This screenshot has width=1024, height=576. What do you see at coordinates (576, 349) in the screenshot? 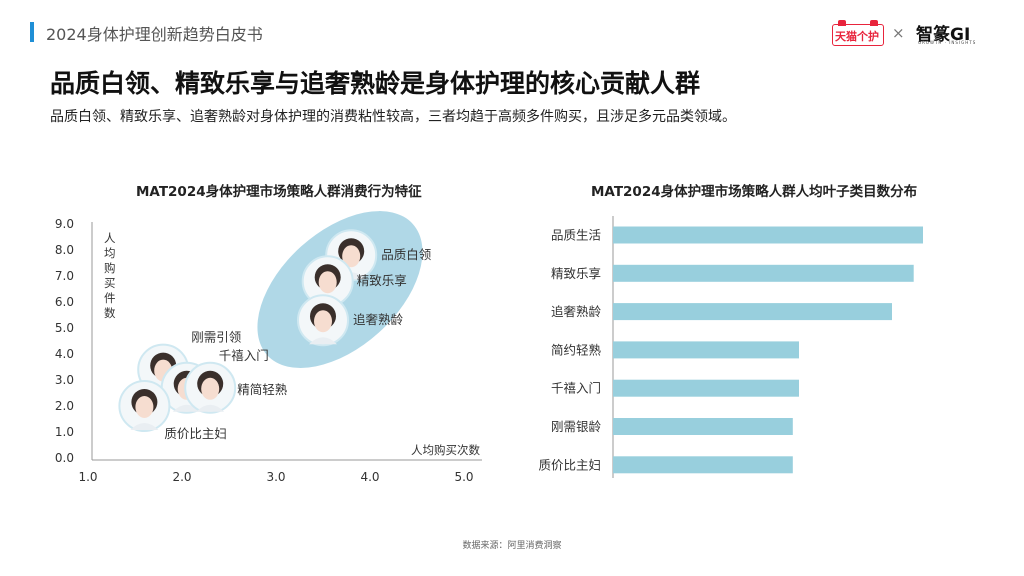
I see `category-label: 简约轻熟` at bounding box center [576, 349].